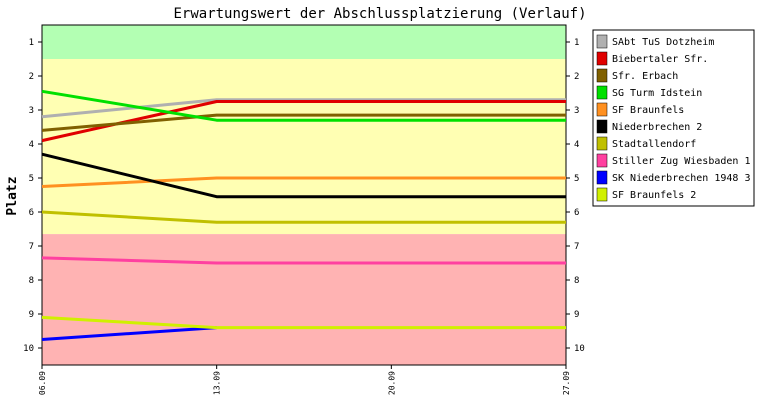 The width and height of the screenshot is (760, 400). What do you see at coordinates (576, 213) in the screenshot?
I see `y-tick-label-right: 6` at bounding box center [576, 213].